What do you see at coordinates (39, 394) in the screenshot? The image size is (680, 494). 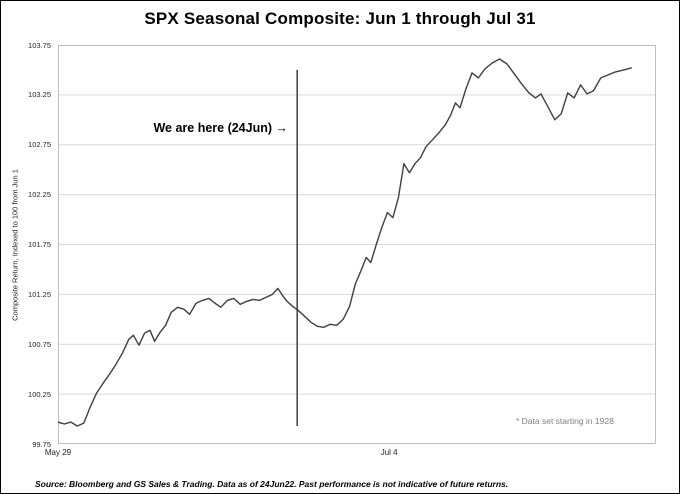 I see `y-tick-label: 100.25` at bounding box center [39, 394].